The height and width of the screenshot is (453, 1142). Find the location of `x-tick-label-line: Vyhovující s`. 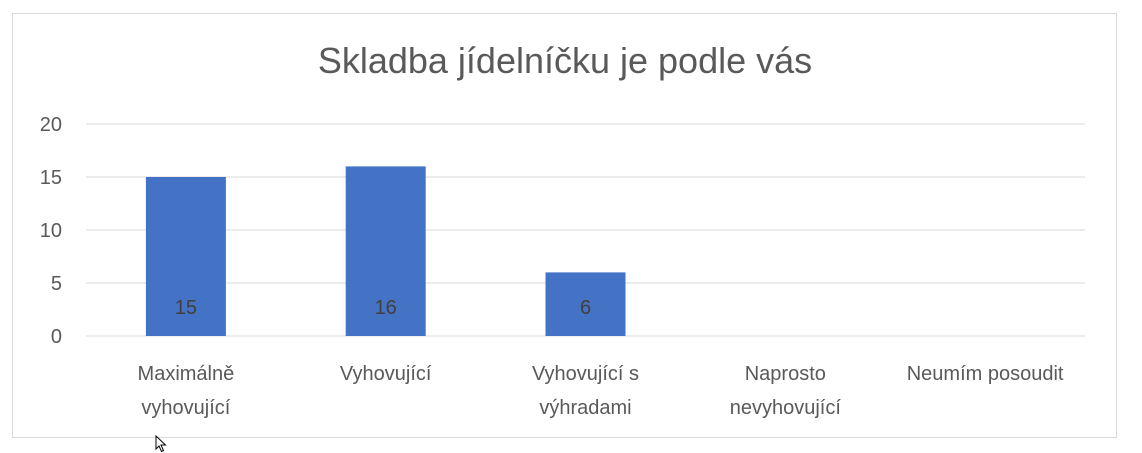

x-tick-label-line: Vyhovující s is located at coordinates (585, 374).